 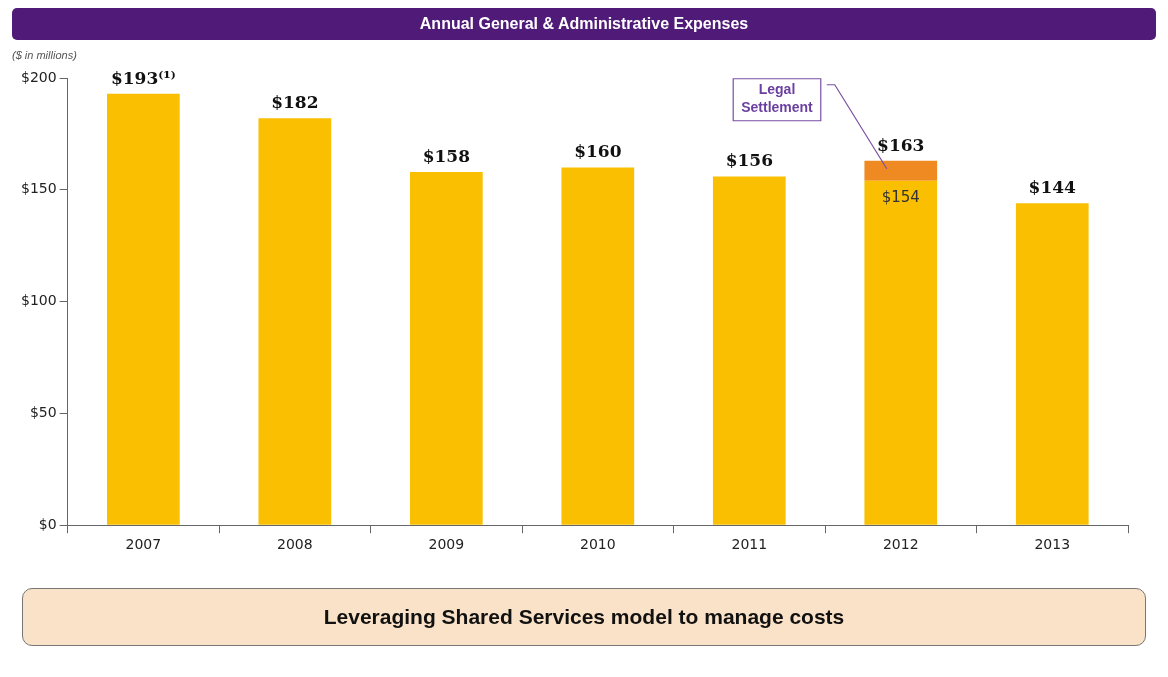 I want to click on total-label: $163, so click(x=901, y=144).